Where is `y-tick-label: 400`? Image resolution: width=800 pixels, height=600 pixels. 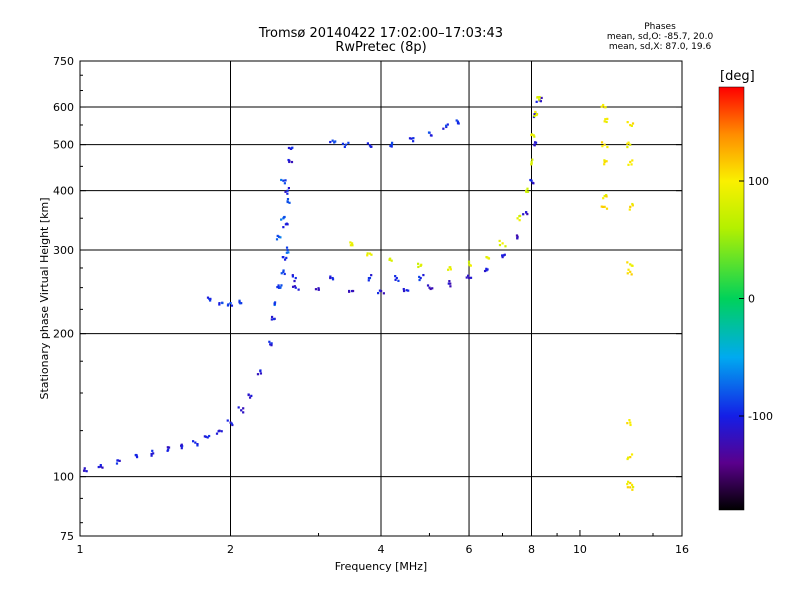
y-tick-label: 400 is located at coordinates (63, 191).